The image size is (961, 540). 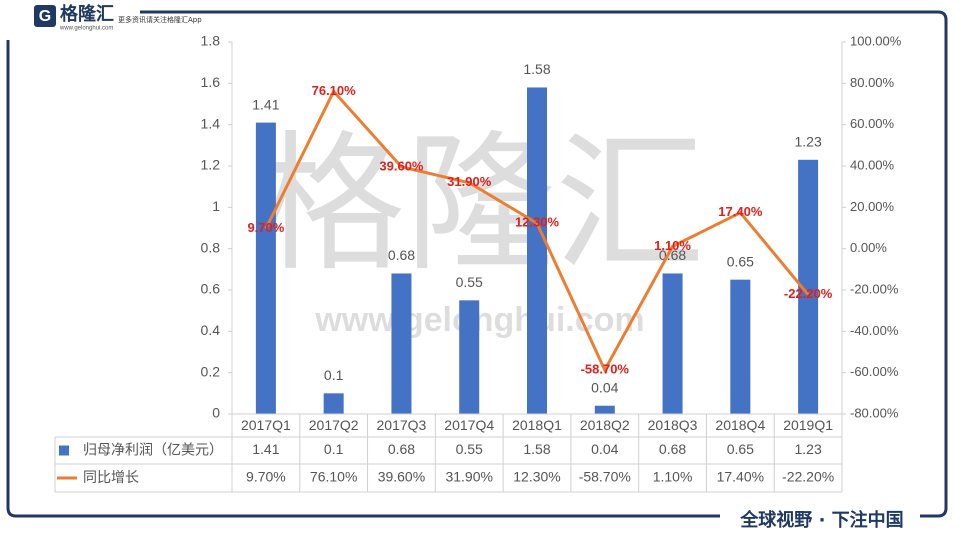 What do you see at coordinates (740, 211) in the screenshot?
I see `line-value-label: 17.40%` at bounding box center [740, 211].